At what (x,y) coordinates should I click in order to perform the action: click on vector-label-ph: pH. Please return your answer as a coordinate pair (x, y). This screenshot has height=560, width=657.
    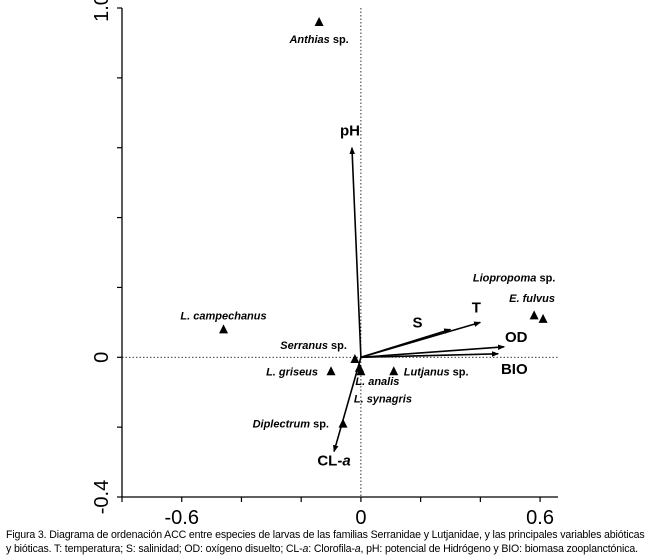
    Looking at the image, I should click on (350, 131).